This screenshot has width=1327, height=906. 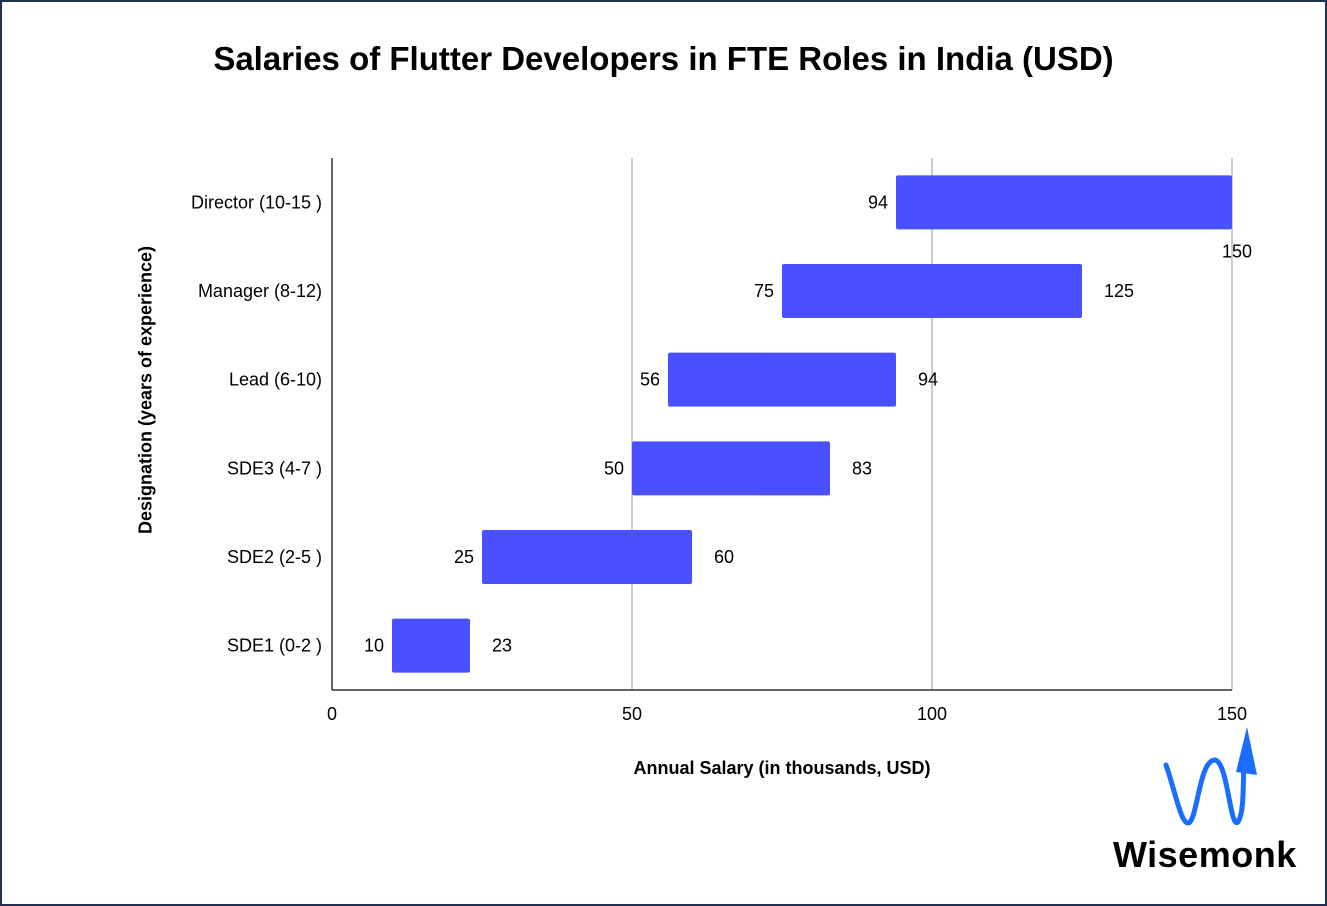 What do you see at coordinates (932, 714) in the screenshot?
I see `x-tick-label: 100` at bounding box center [932, 714].